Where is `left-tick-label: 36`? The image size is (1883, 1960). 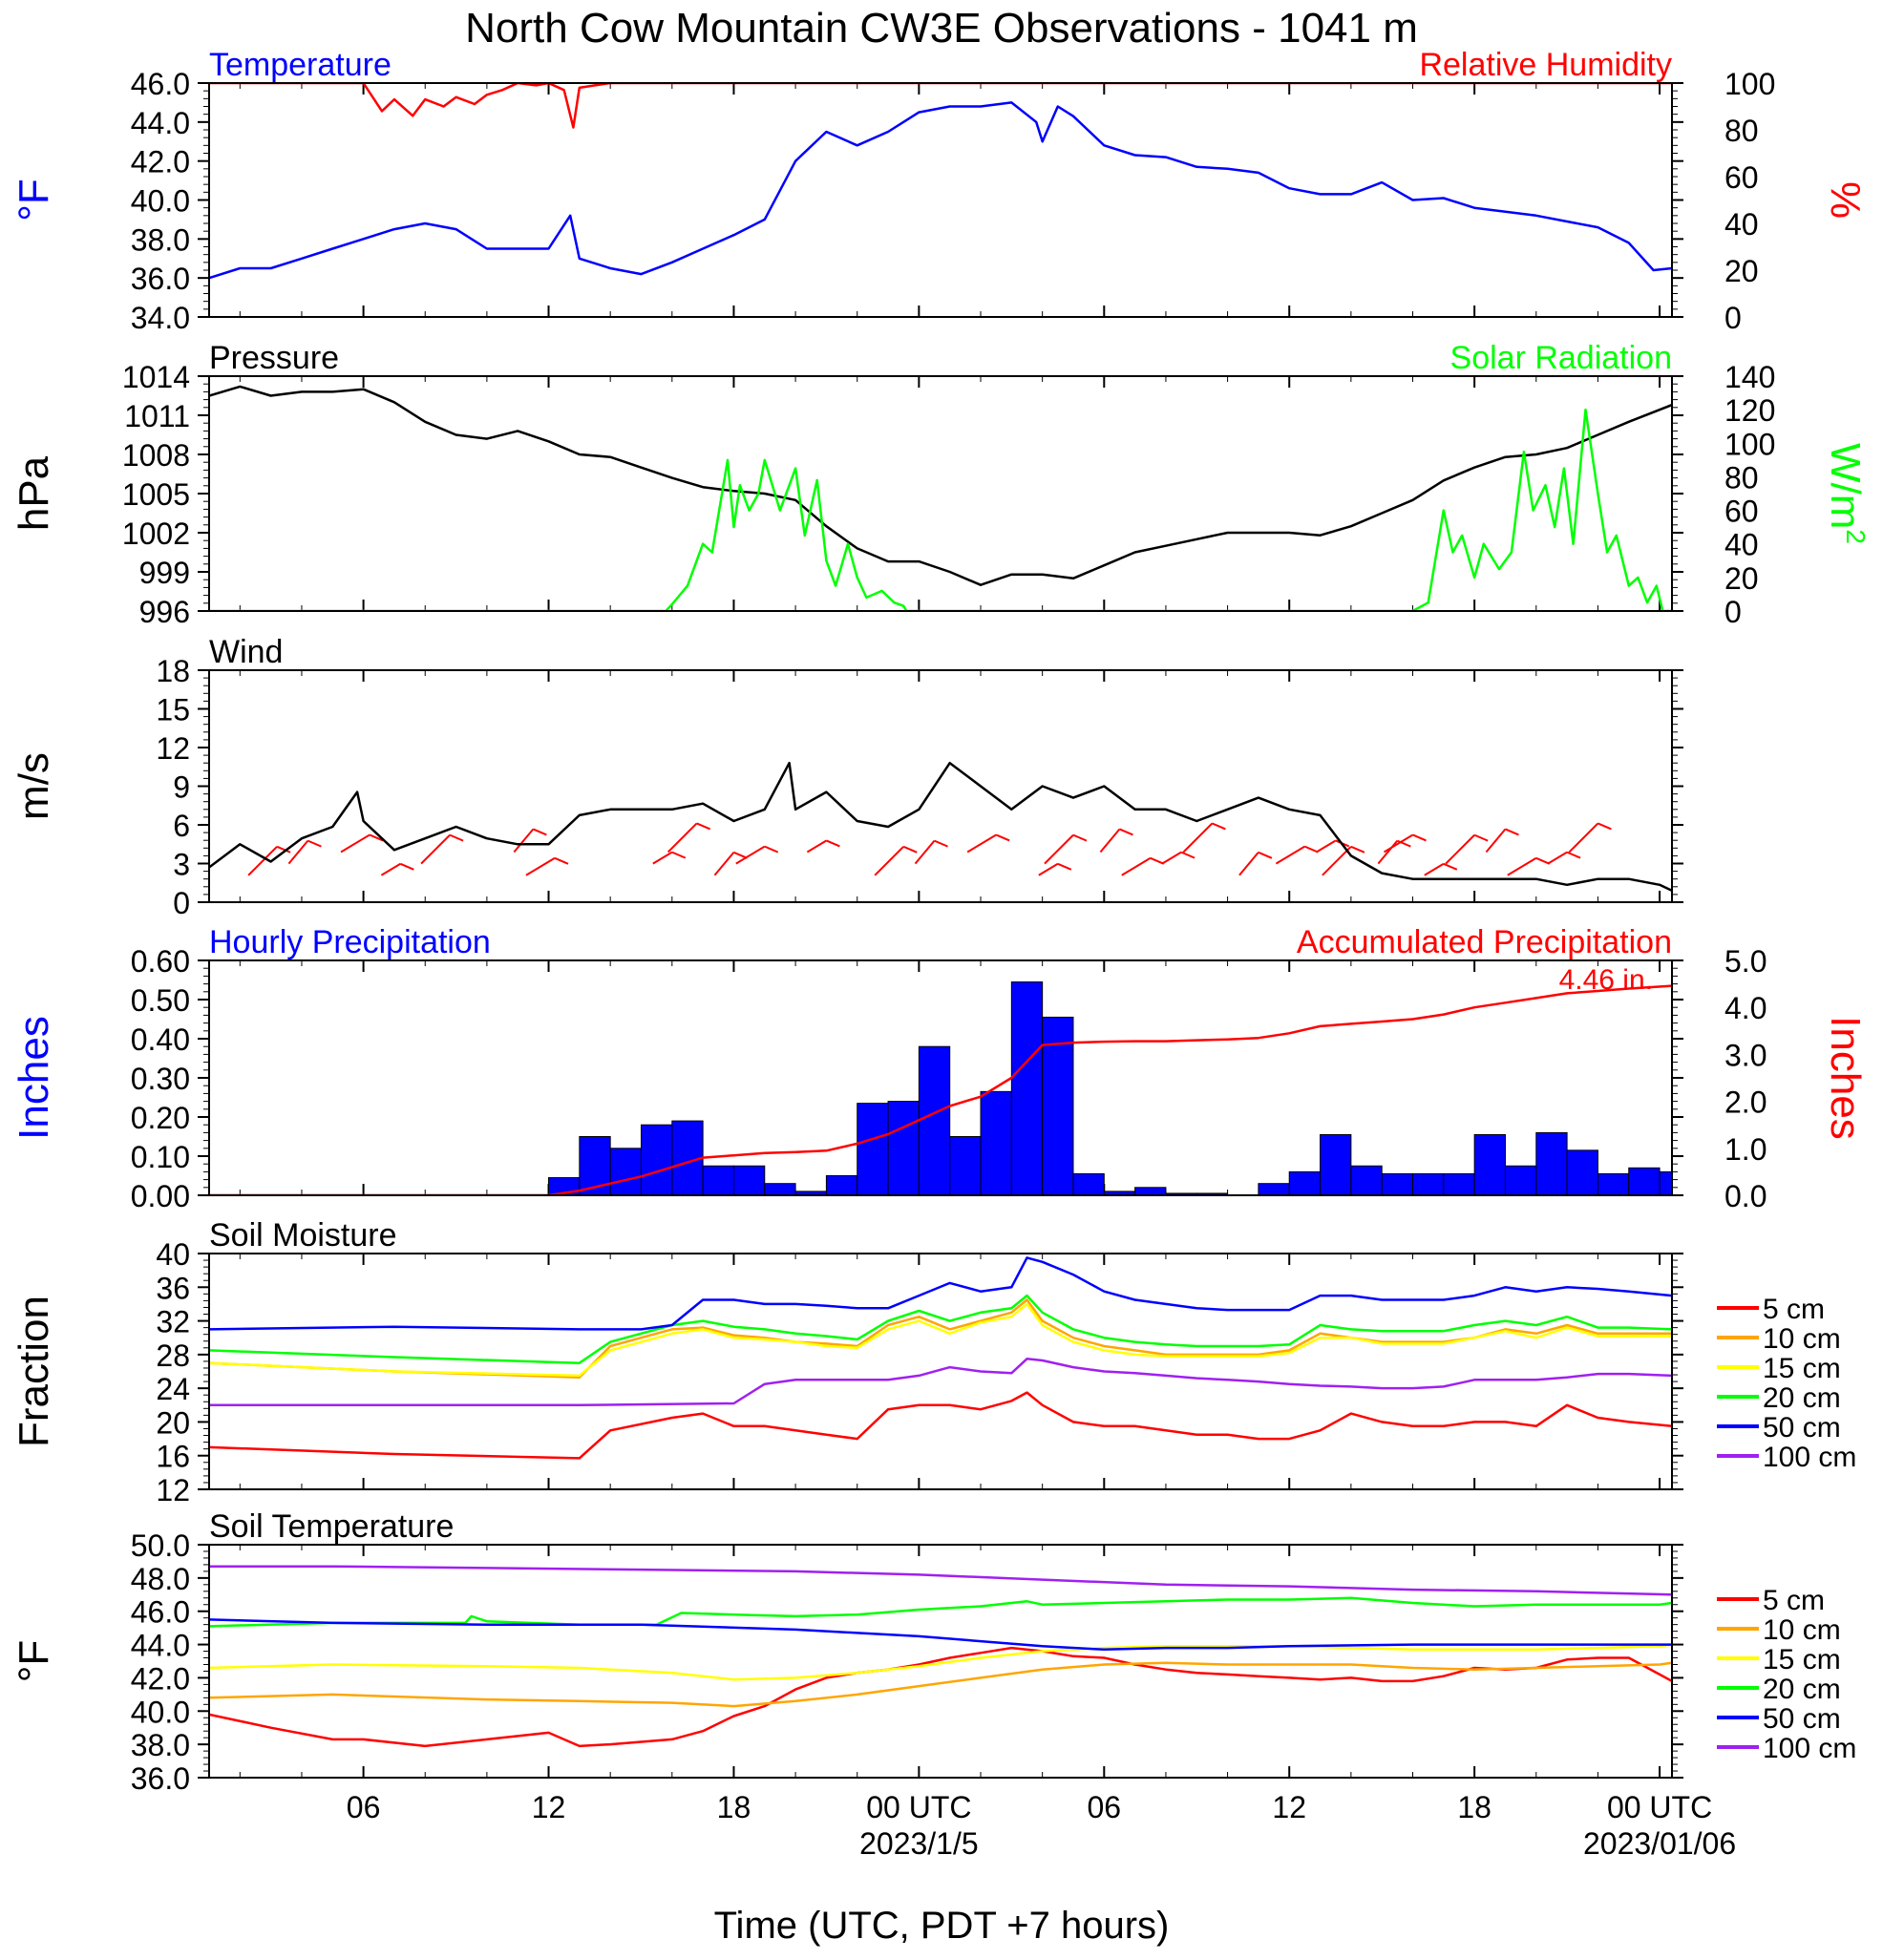
left-tick-label: 36 is located at coordinates (173, 1288).